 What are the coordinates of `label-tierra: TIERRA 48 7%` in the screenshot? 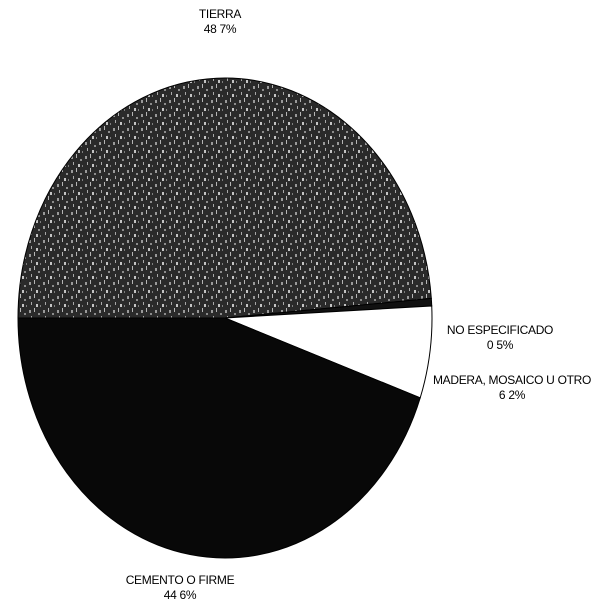 It's located at (220, 22).